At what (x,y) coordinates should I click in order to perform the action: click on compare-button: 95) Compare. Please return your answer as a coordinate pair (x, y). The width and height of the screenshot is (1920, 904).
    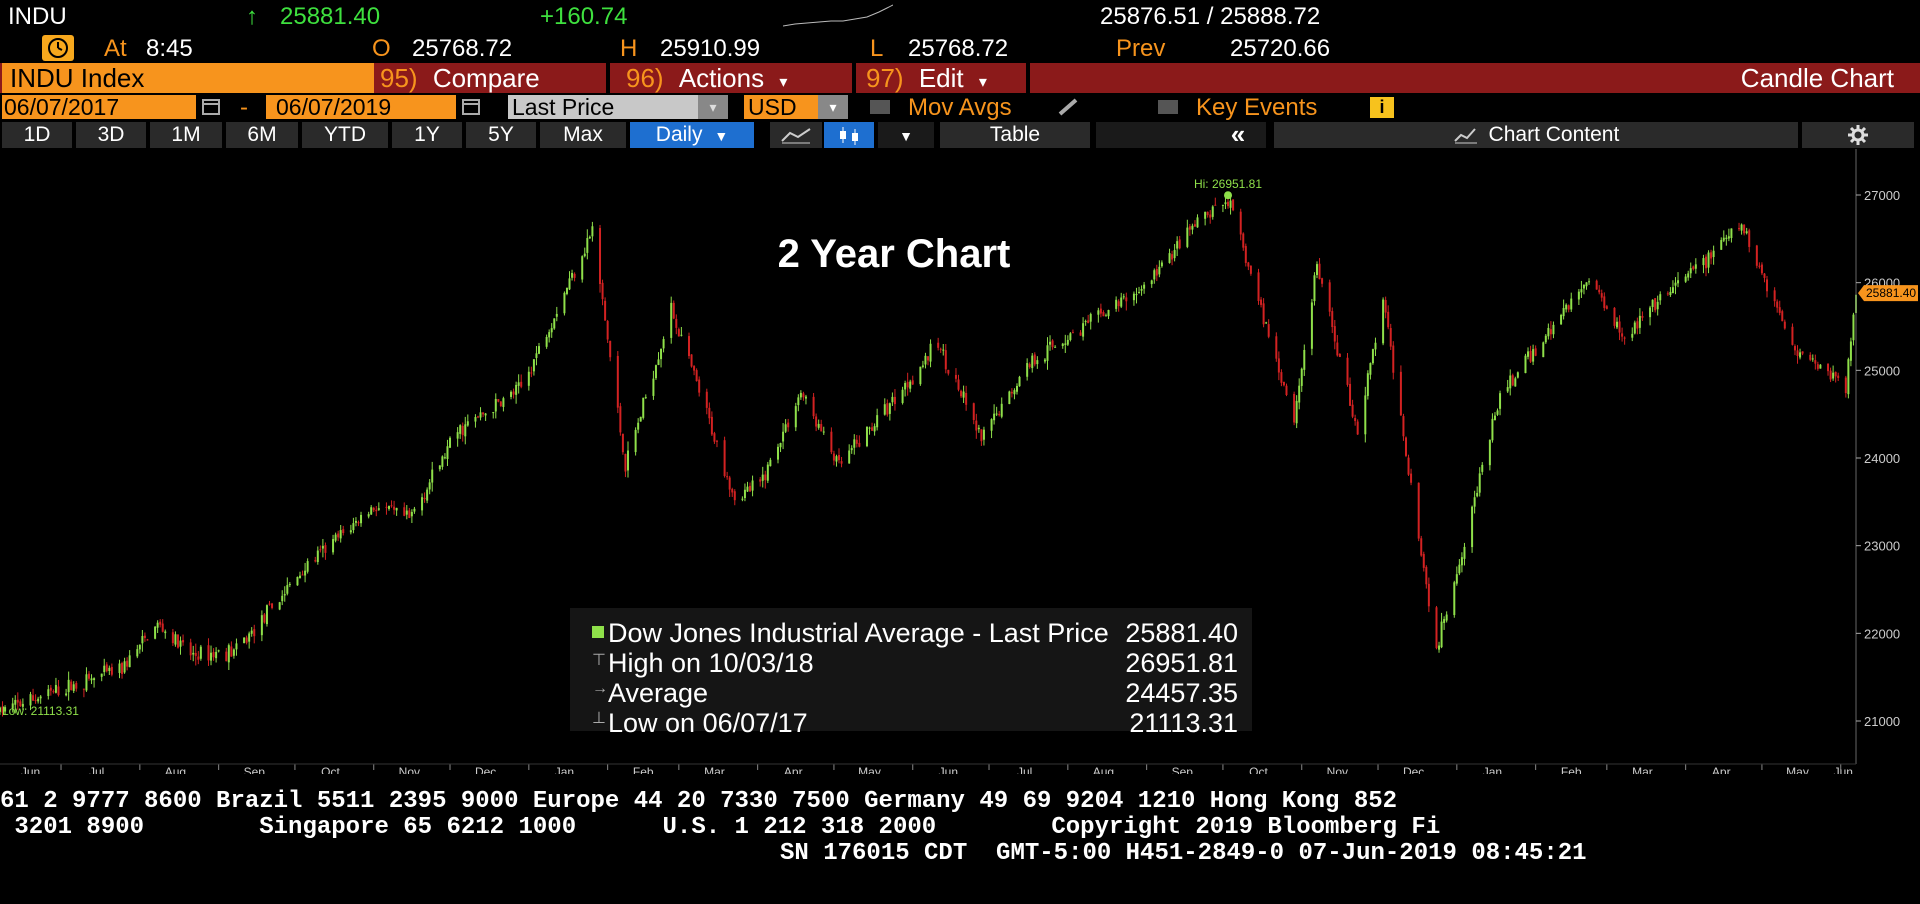
    Looking at the image, I should click on (491, 78).